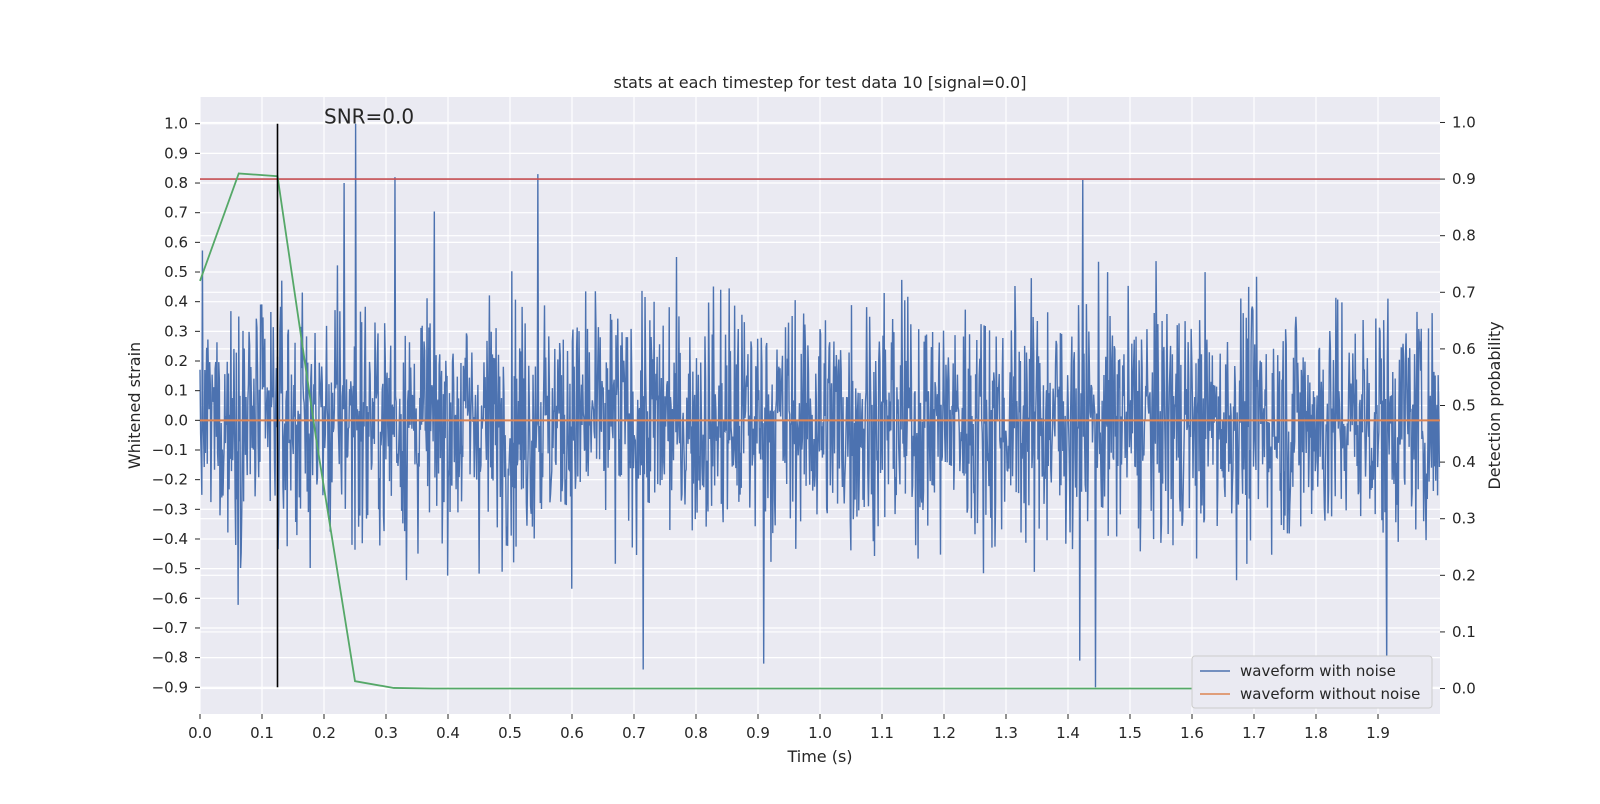 This screenshot has width=1600, height=804. I want to click on x-tick-label: 0.8, so click(696, 733).